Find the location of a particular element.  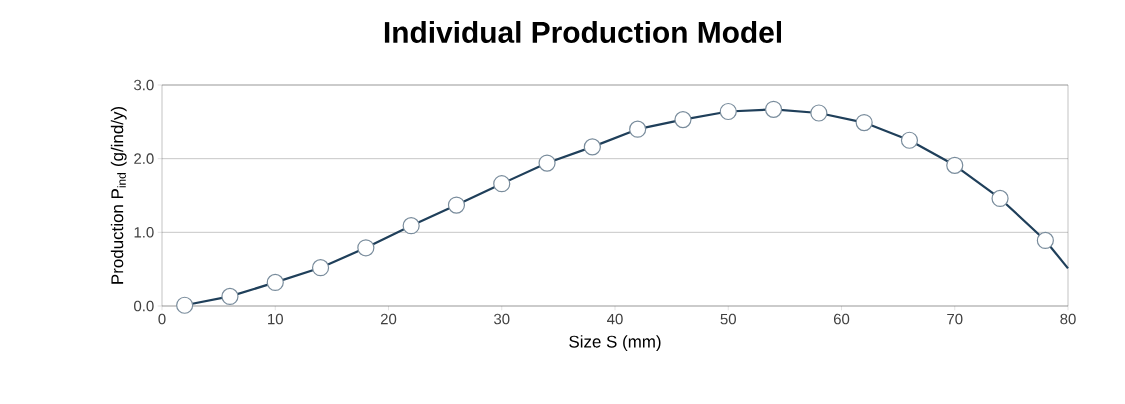

x-axis-title: Size S (mm) is located at coordinates (615, 343).